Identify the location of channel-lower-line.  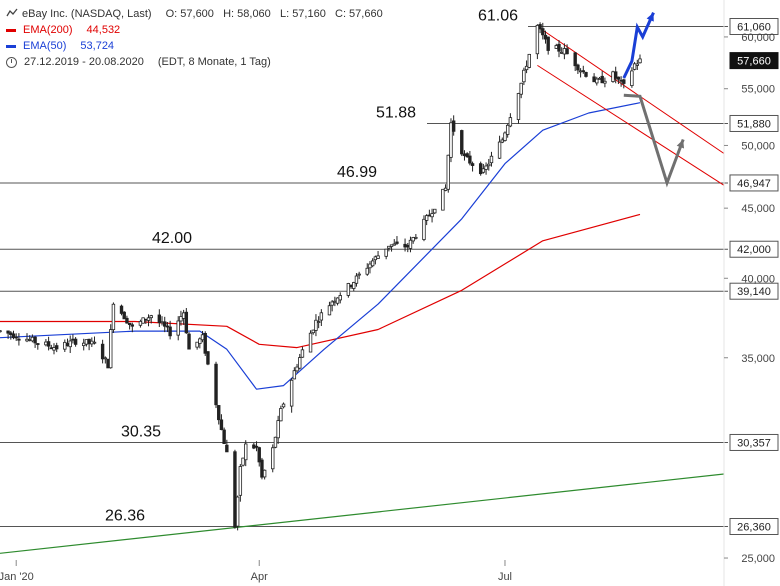
(631, 125).